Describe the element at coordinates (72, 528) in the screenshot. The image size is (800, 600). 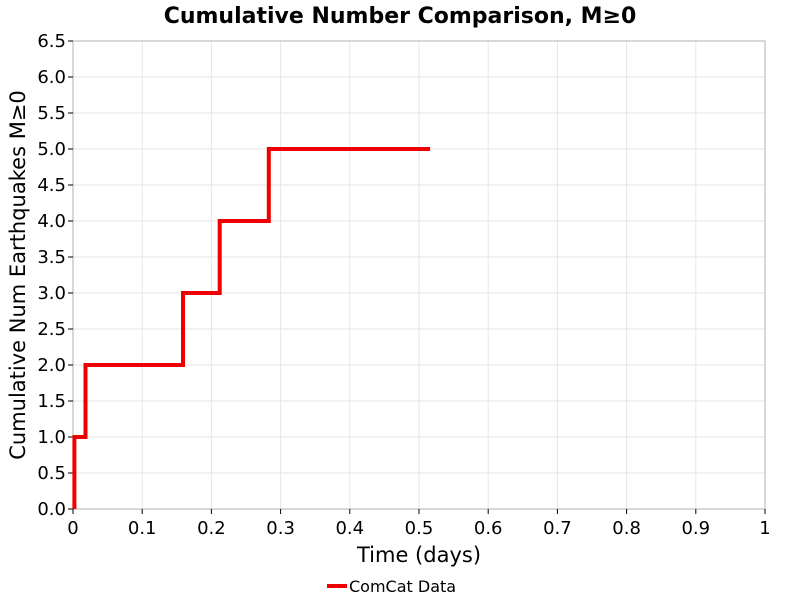
I see `x-tick-label: 0` at that location.